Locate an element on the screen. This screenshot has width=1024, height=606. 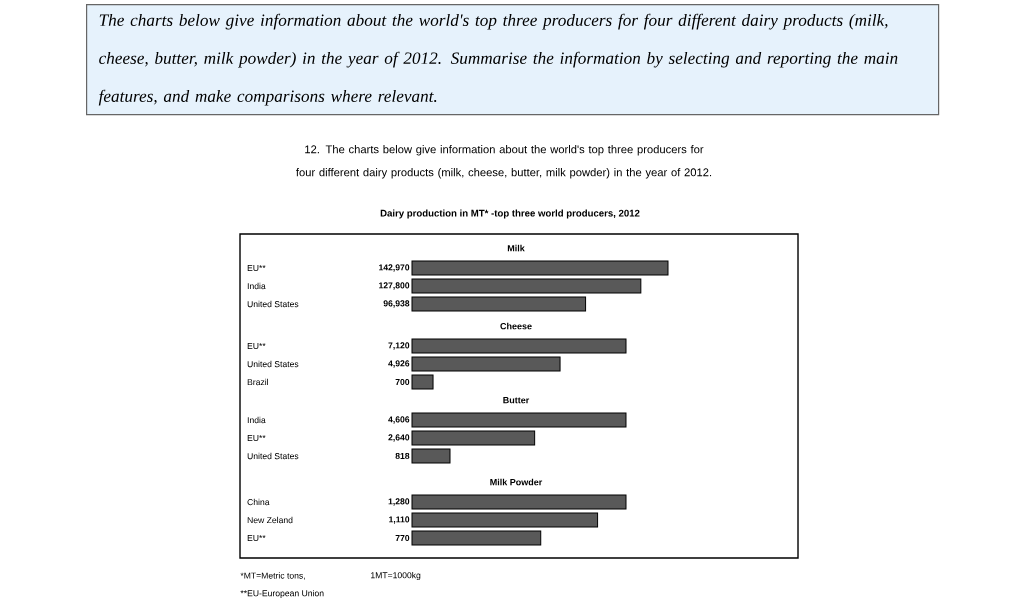
text: The charts below give information about the world's top three producers for four different dairy products (milk, cheese, butter, milk powder) in the year of 2012. Summarise the information by selecting and reporting the main features, and make comparisons where relevant. is located at coordinates (498, 59).